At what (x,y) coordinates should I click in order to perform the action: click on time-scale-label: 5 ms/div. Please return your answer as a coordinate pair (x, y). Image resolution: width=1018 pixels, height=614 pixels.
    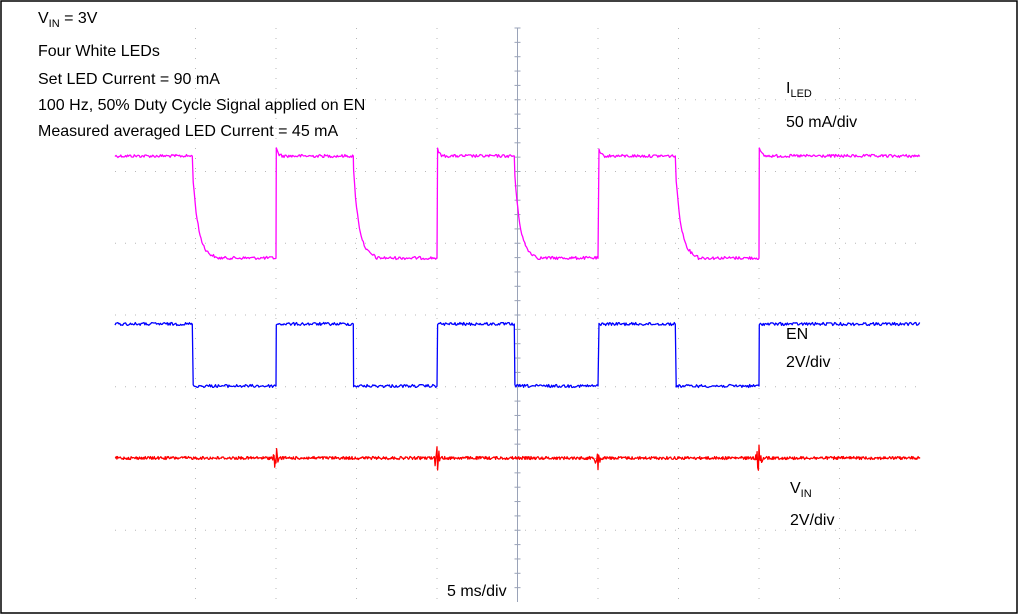
    Looking at the image, I should click on (477, 591).